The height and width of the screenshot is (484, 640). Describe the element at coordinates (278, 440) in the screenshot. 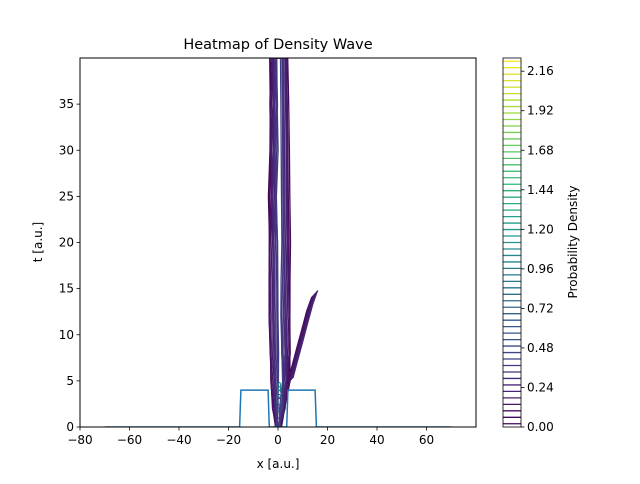

I see `x-tick-label: 0` at that location.